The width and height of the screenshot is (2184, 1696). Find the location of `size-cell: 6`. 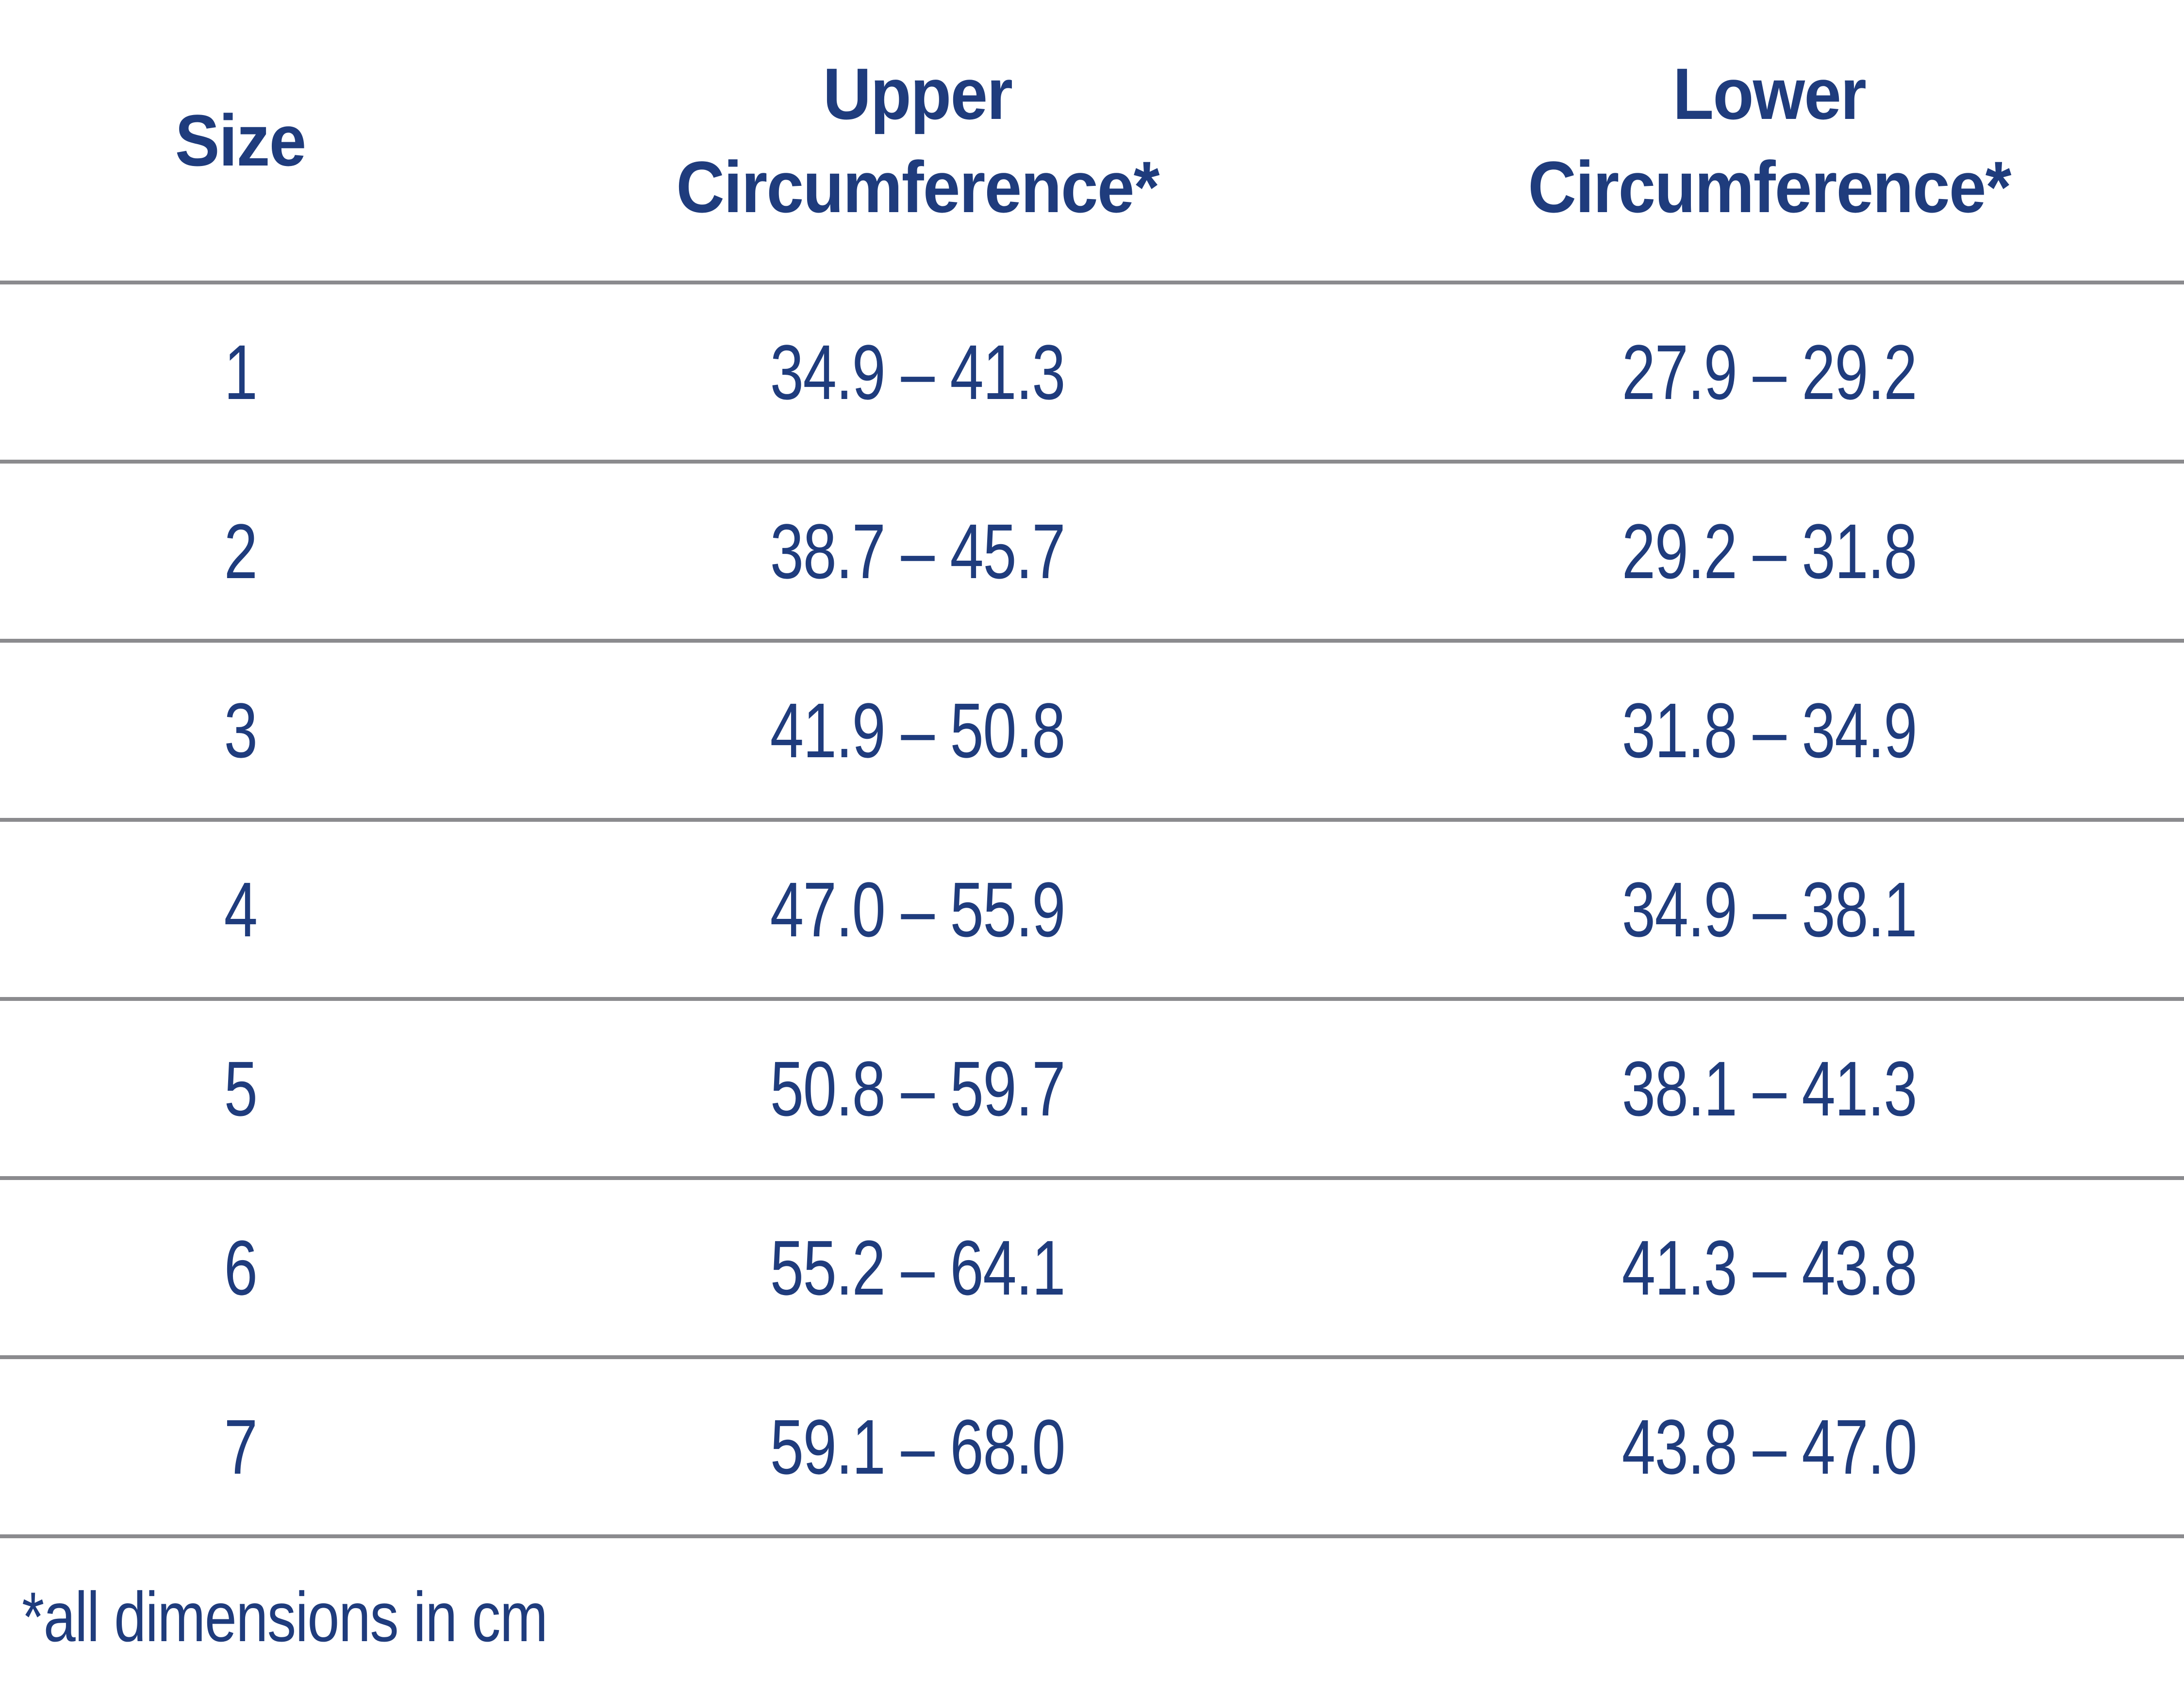

size-cell: 6 is located at coordinates (240, 1267).